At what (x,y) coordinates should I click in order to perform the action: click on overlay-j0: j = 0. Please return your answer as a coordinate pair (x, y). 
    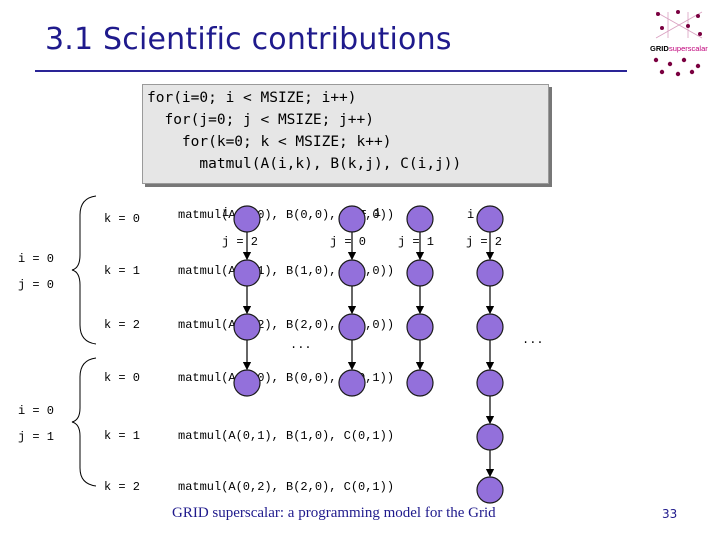
    Looking at the image, I should click on (348, 242).